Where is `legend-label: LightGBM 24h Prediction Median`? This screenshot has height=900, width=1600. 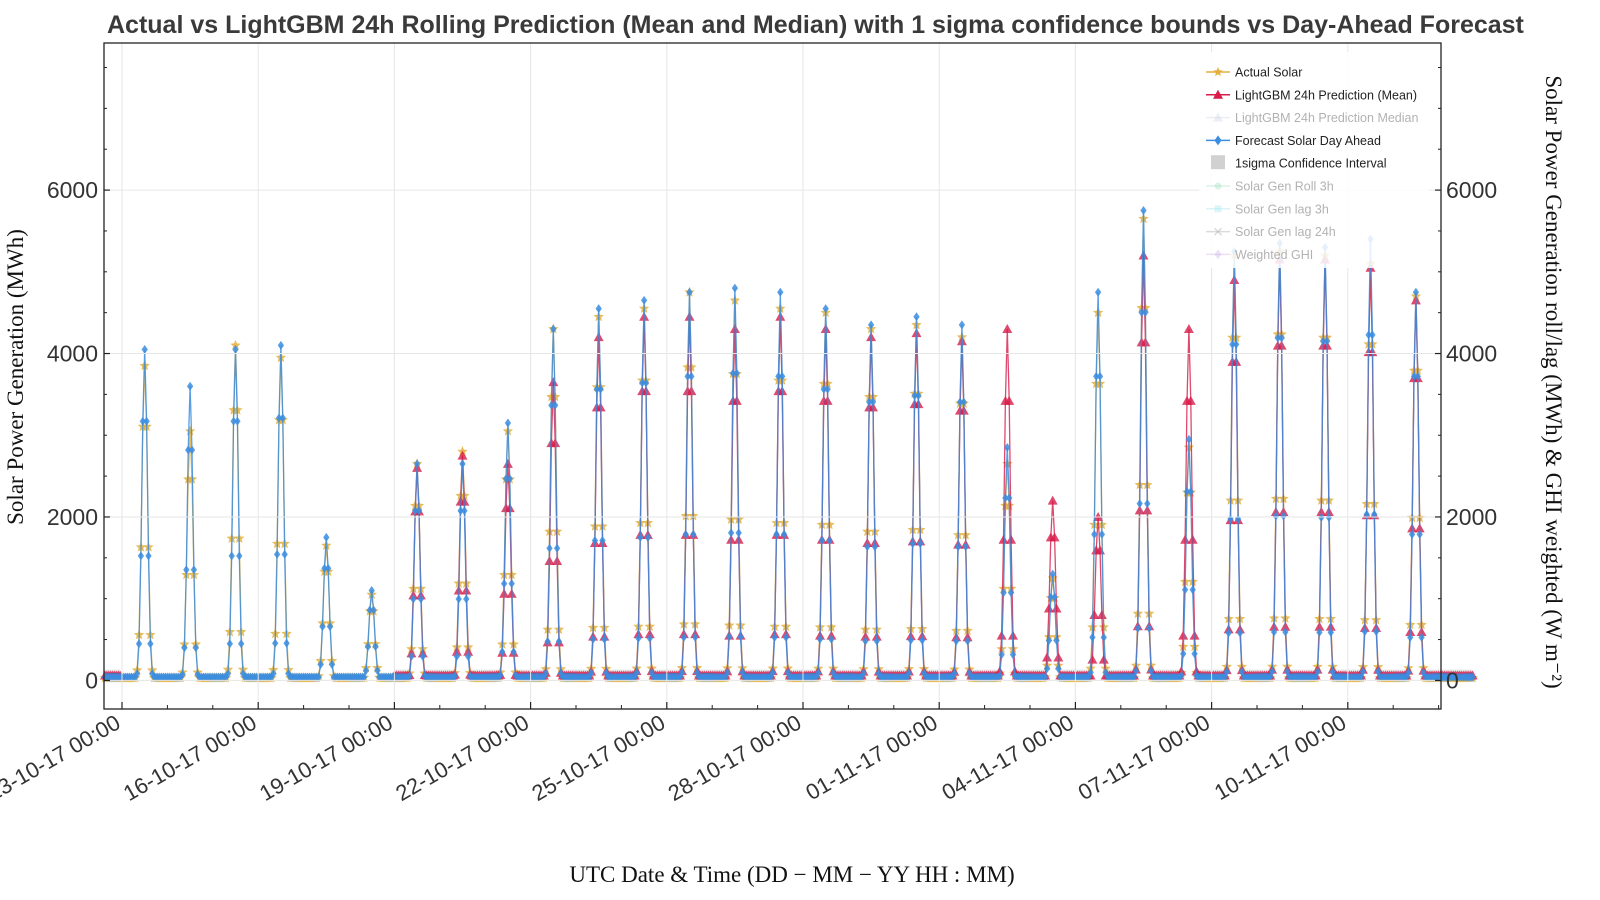
legend-label: LightGBM 24h Prediction Median is located at coordinates (1326, 118).